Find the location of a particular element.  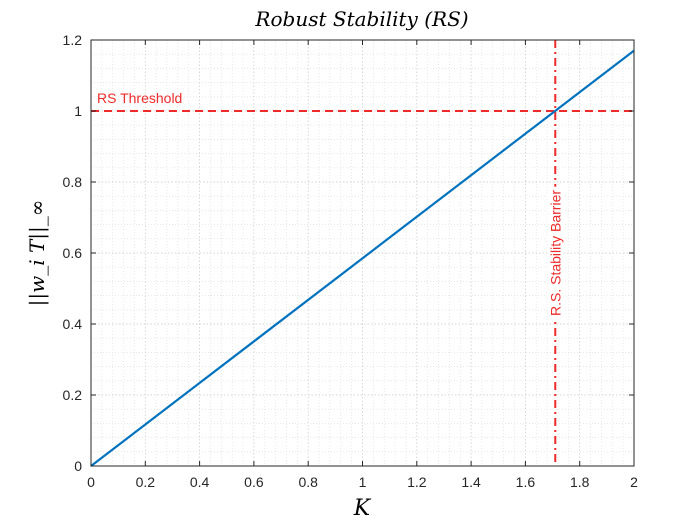

x-tick-label: 1.8 is located at coordinates (580, 482).